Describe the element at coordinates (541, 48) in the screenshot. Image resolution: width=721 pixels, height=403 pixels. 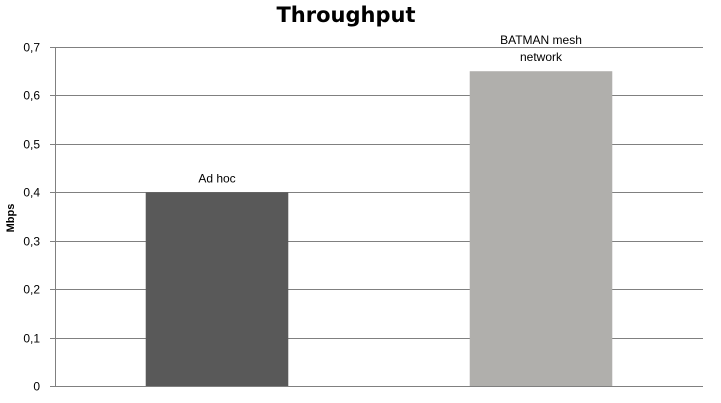
I see `data-label: BATMAN mesh network` at that location.